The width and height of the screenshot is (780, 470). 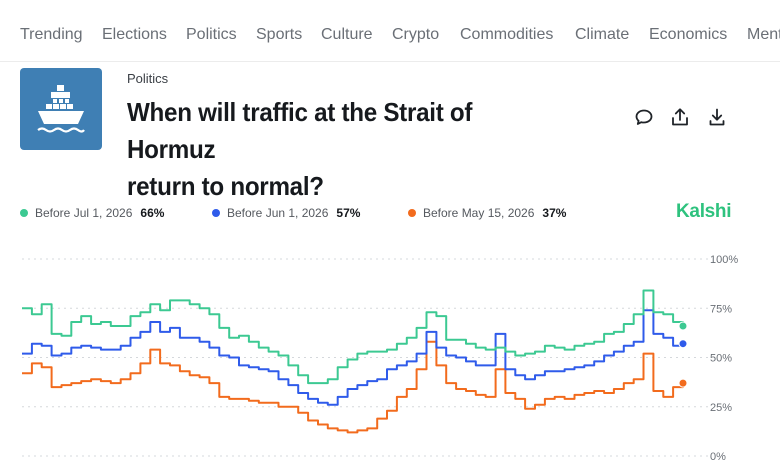 I want to click on cargo-ship-icon, so click(x=61, y=109).